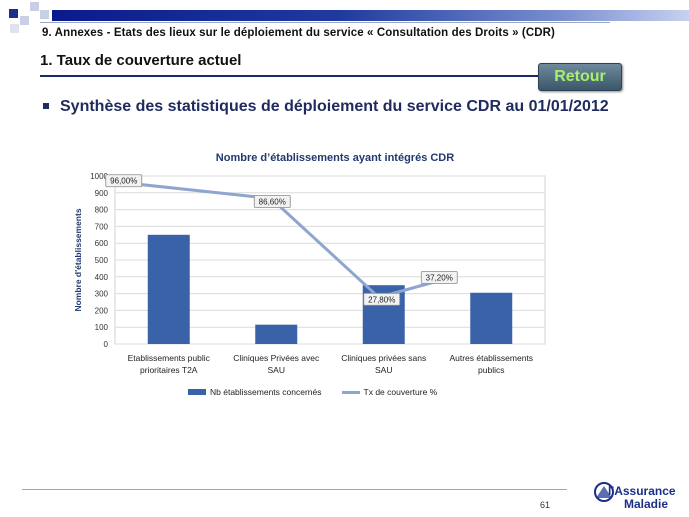  I want to click on data-label: 37,20%, so click(439, 278).